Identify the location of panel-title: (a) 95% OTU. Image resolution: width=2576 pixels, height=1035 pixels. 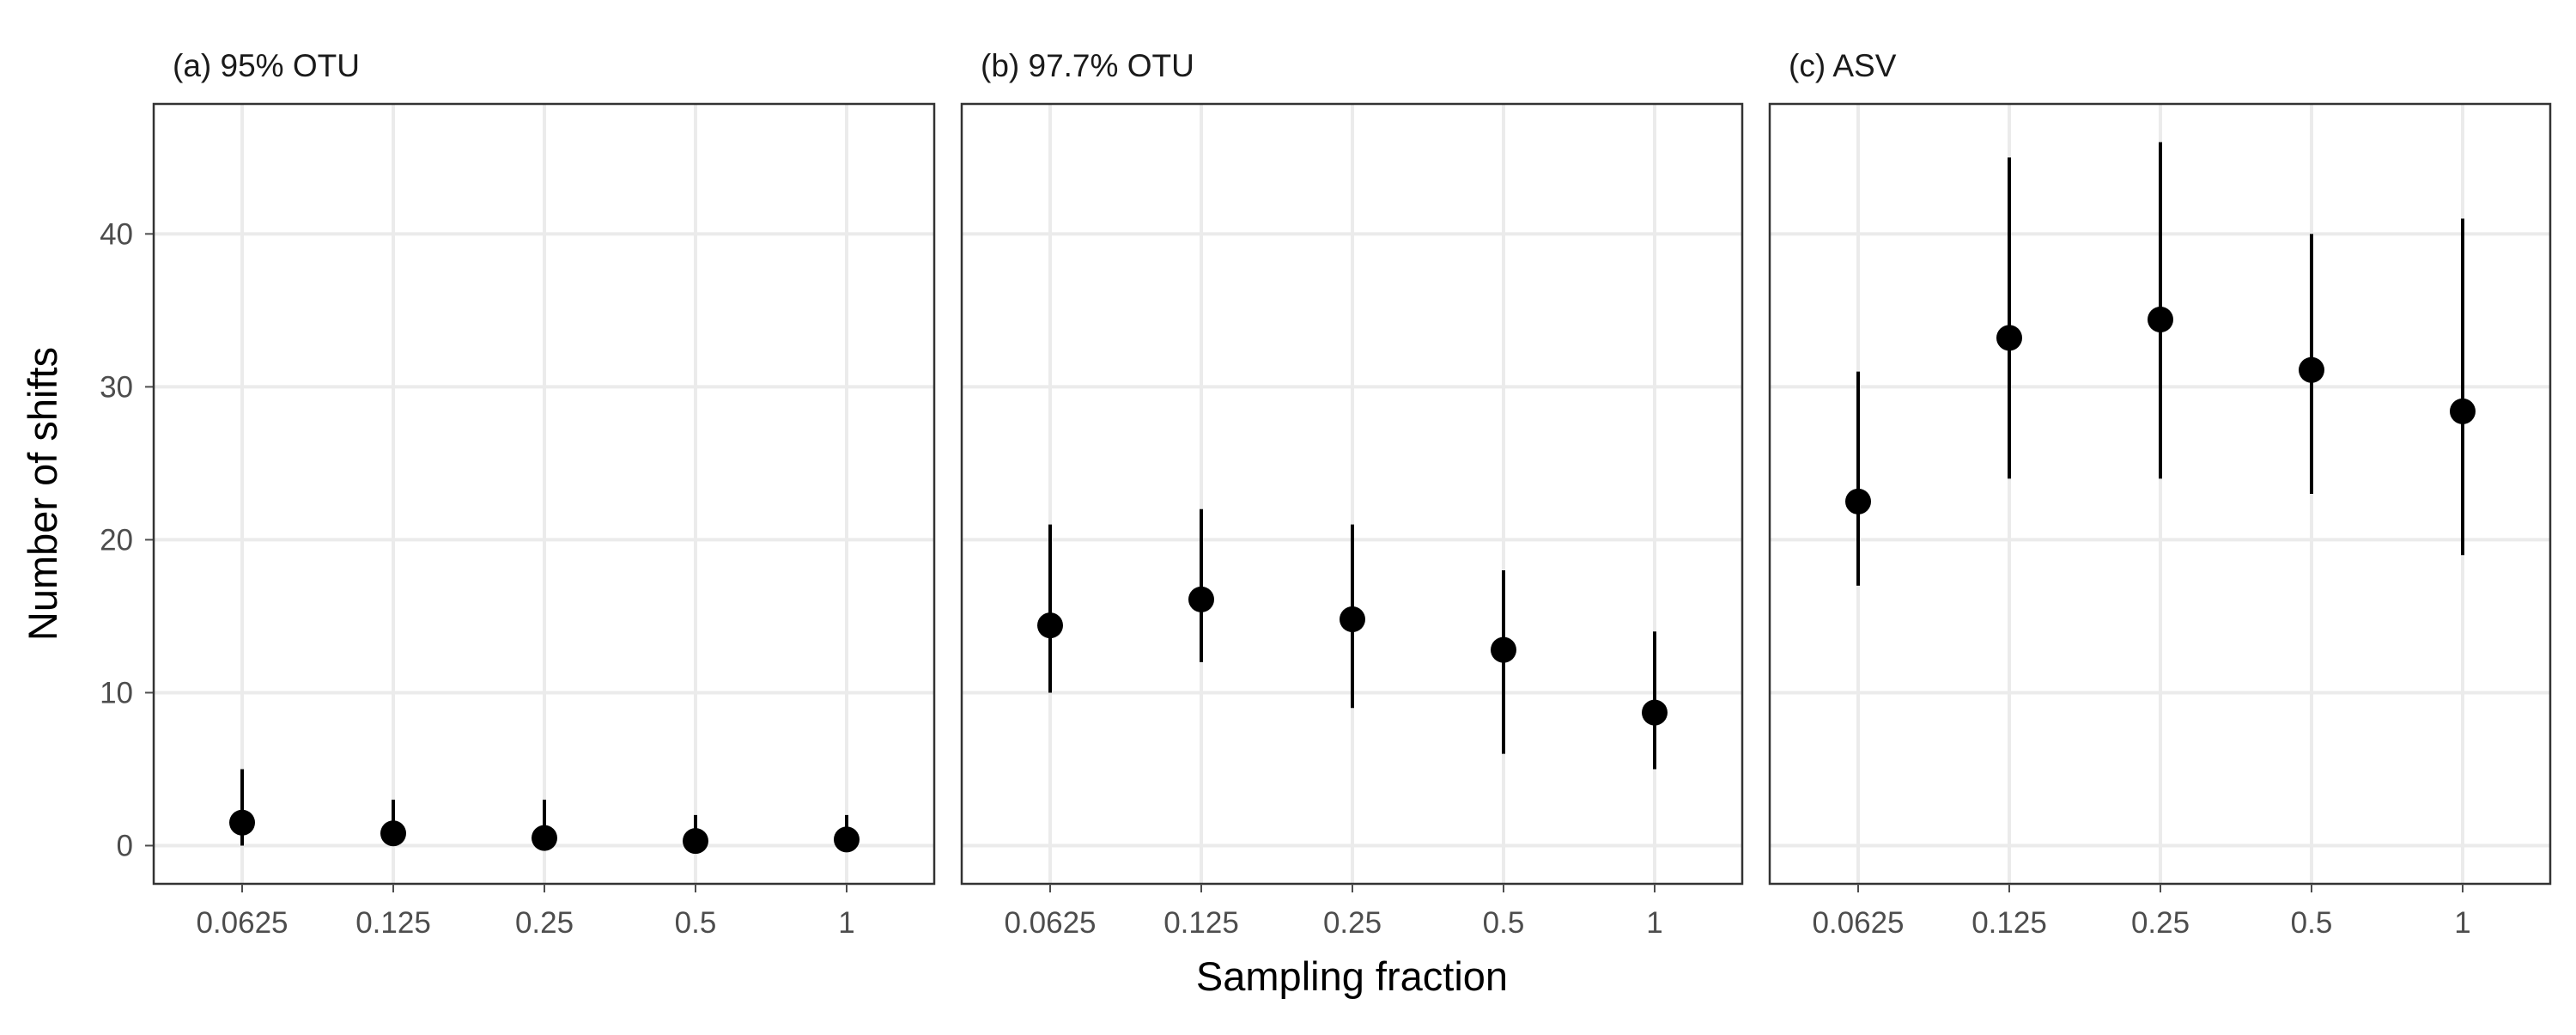
(266, 65).